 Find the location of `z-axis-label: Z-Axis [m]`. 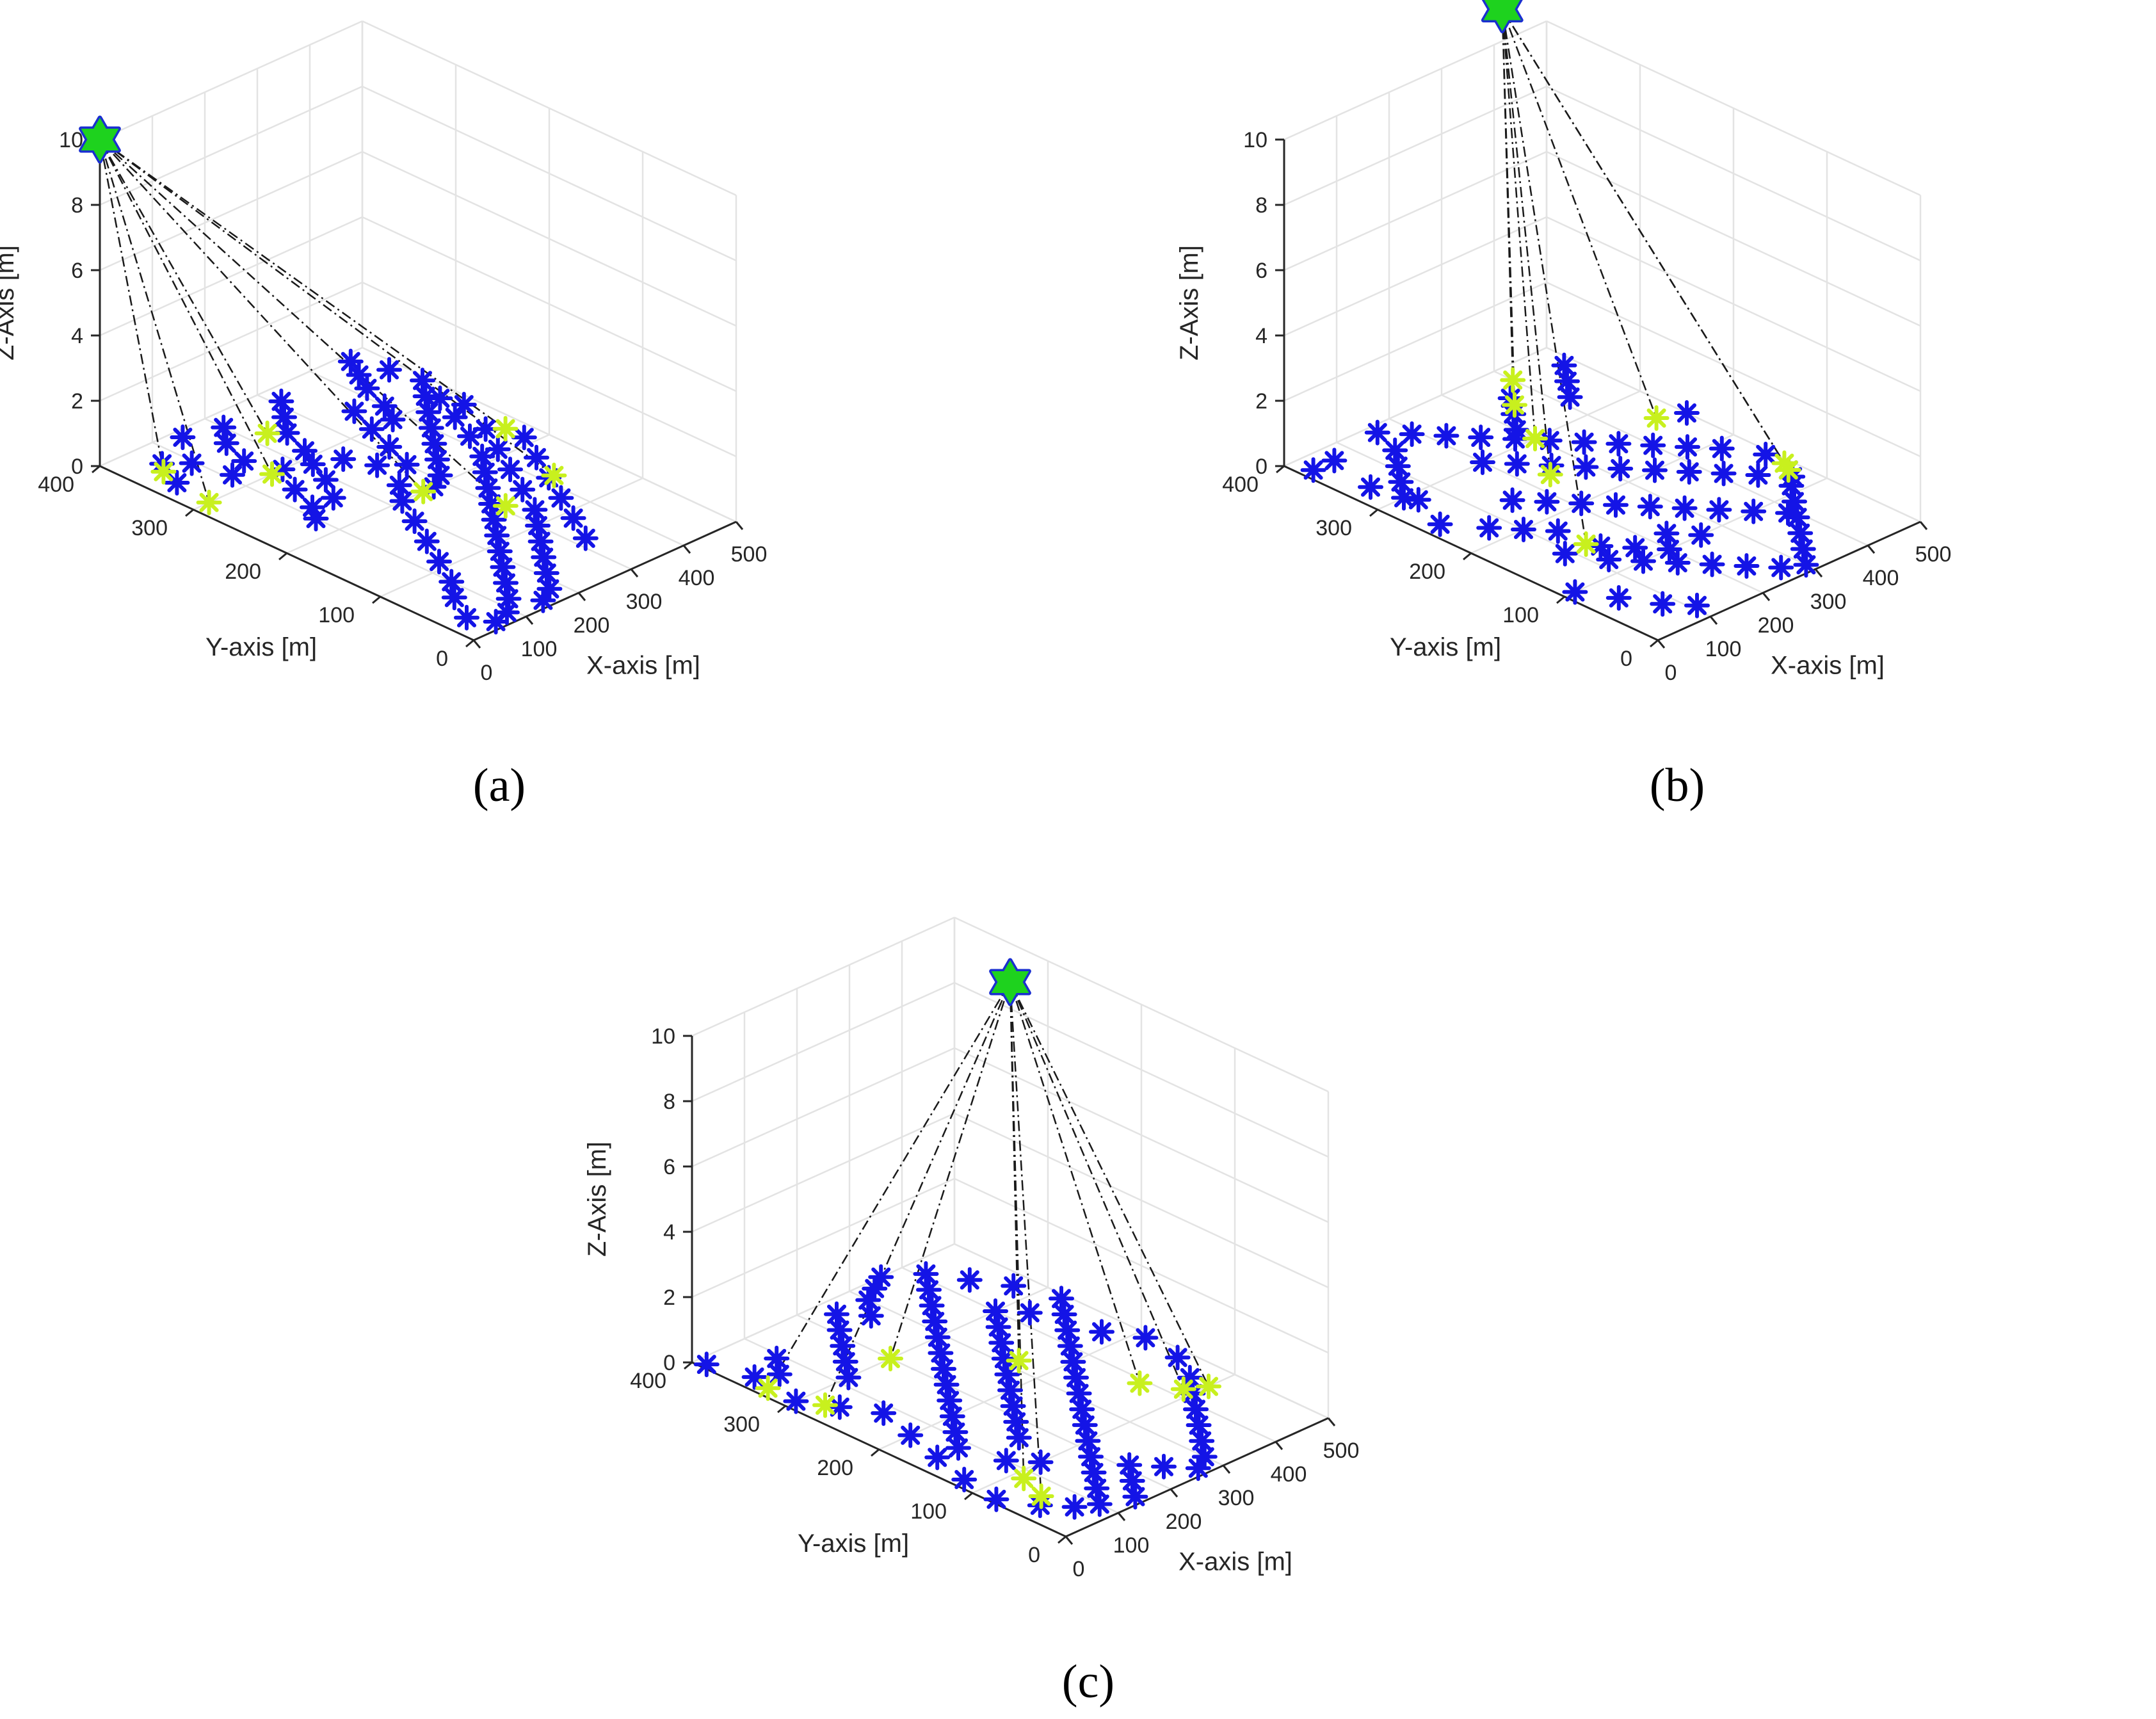

z-axis-label: Z-Axis [m] is located at coordinates (1189, 302).